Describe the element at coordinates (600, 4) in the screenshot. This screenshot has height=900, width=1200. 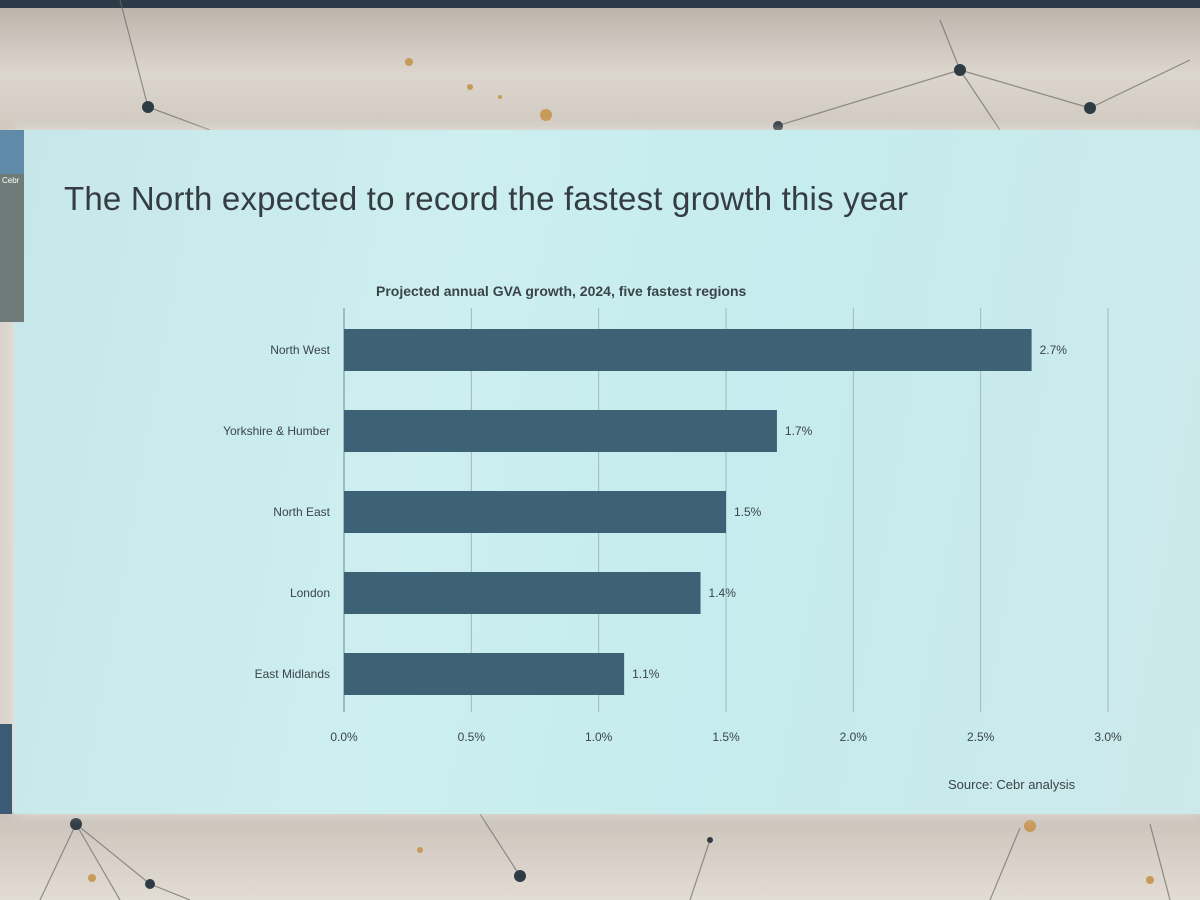
I see `ceiling-strip` at that location.